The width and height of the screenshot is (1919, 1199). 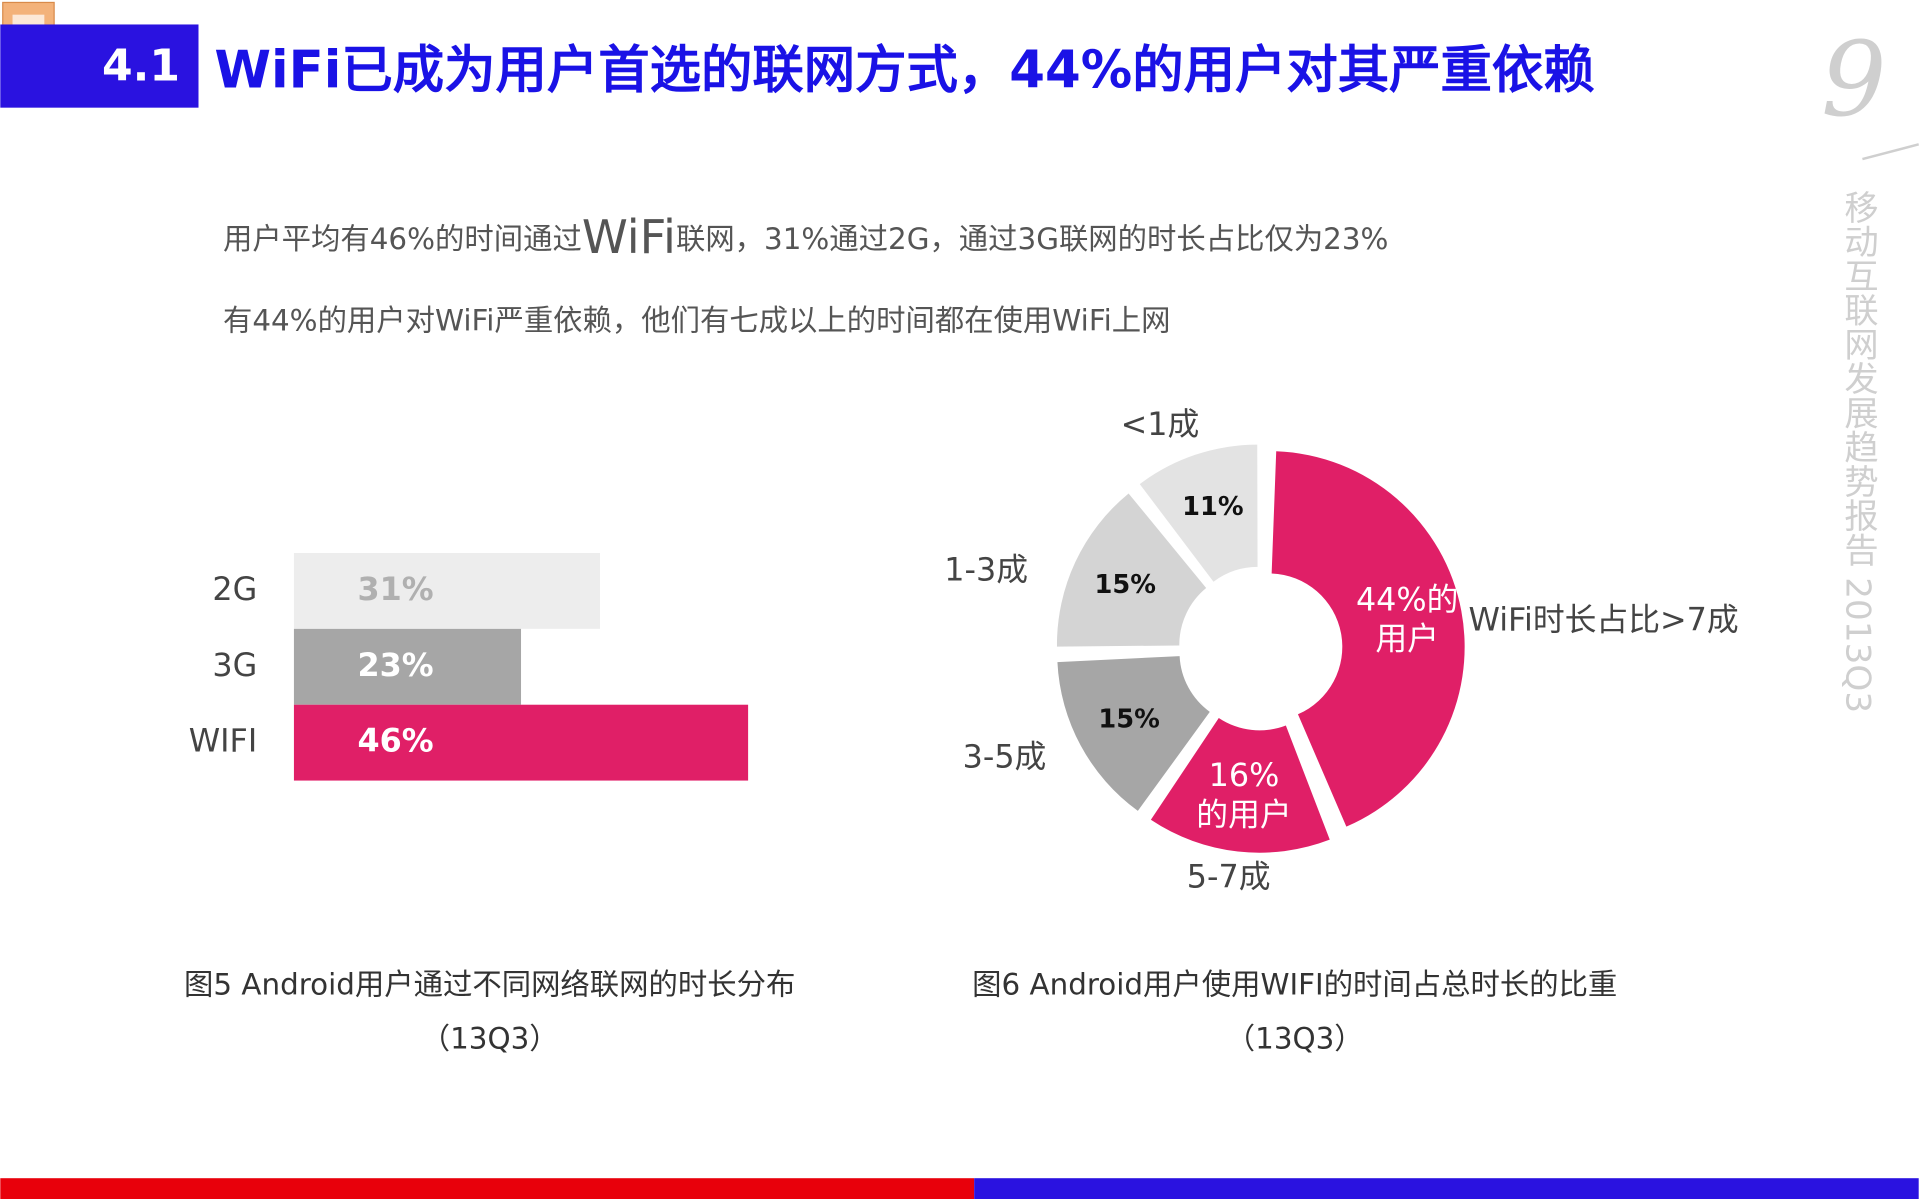 I want to click on value-label: 16%的用户, so click(x=1243, y=794).